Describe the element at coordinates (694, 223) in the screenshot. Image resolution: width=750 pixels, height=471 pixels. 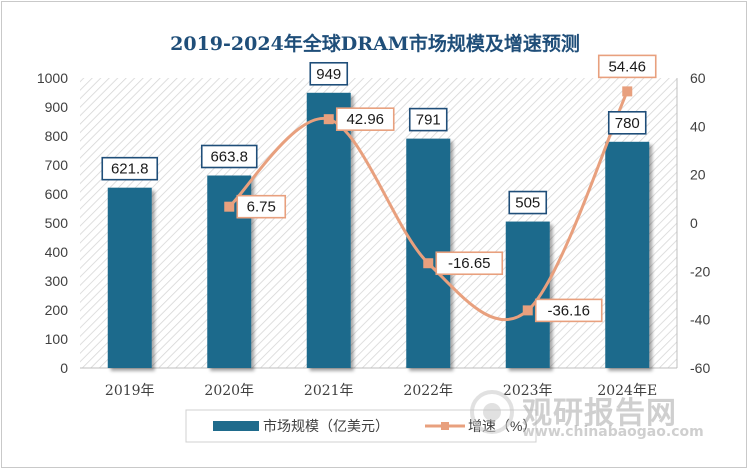
I see `y-right-tick-label: 0` at that location.